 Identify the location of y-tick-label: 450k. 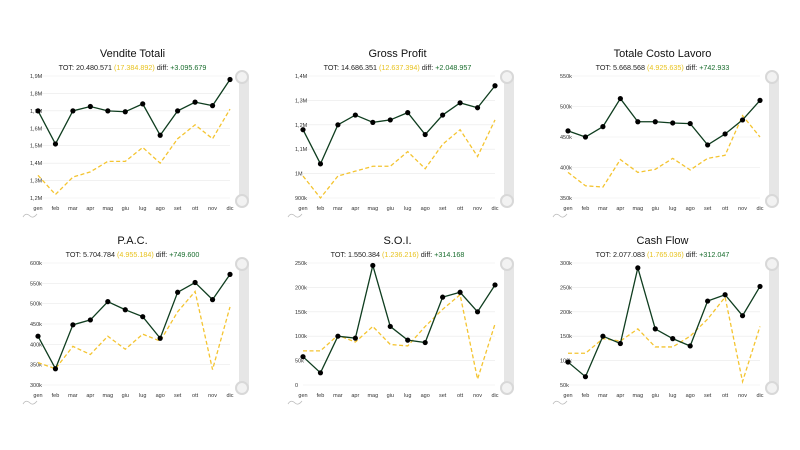
(36, 325).